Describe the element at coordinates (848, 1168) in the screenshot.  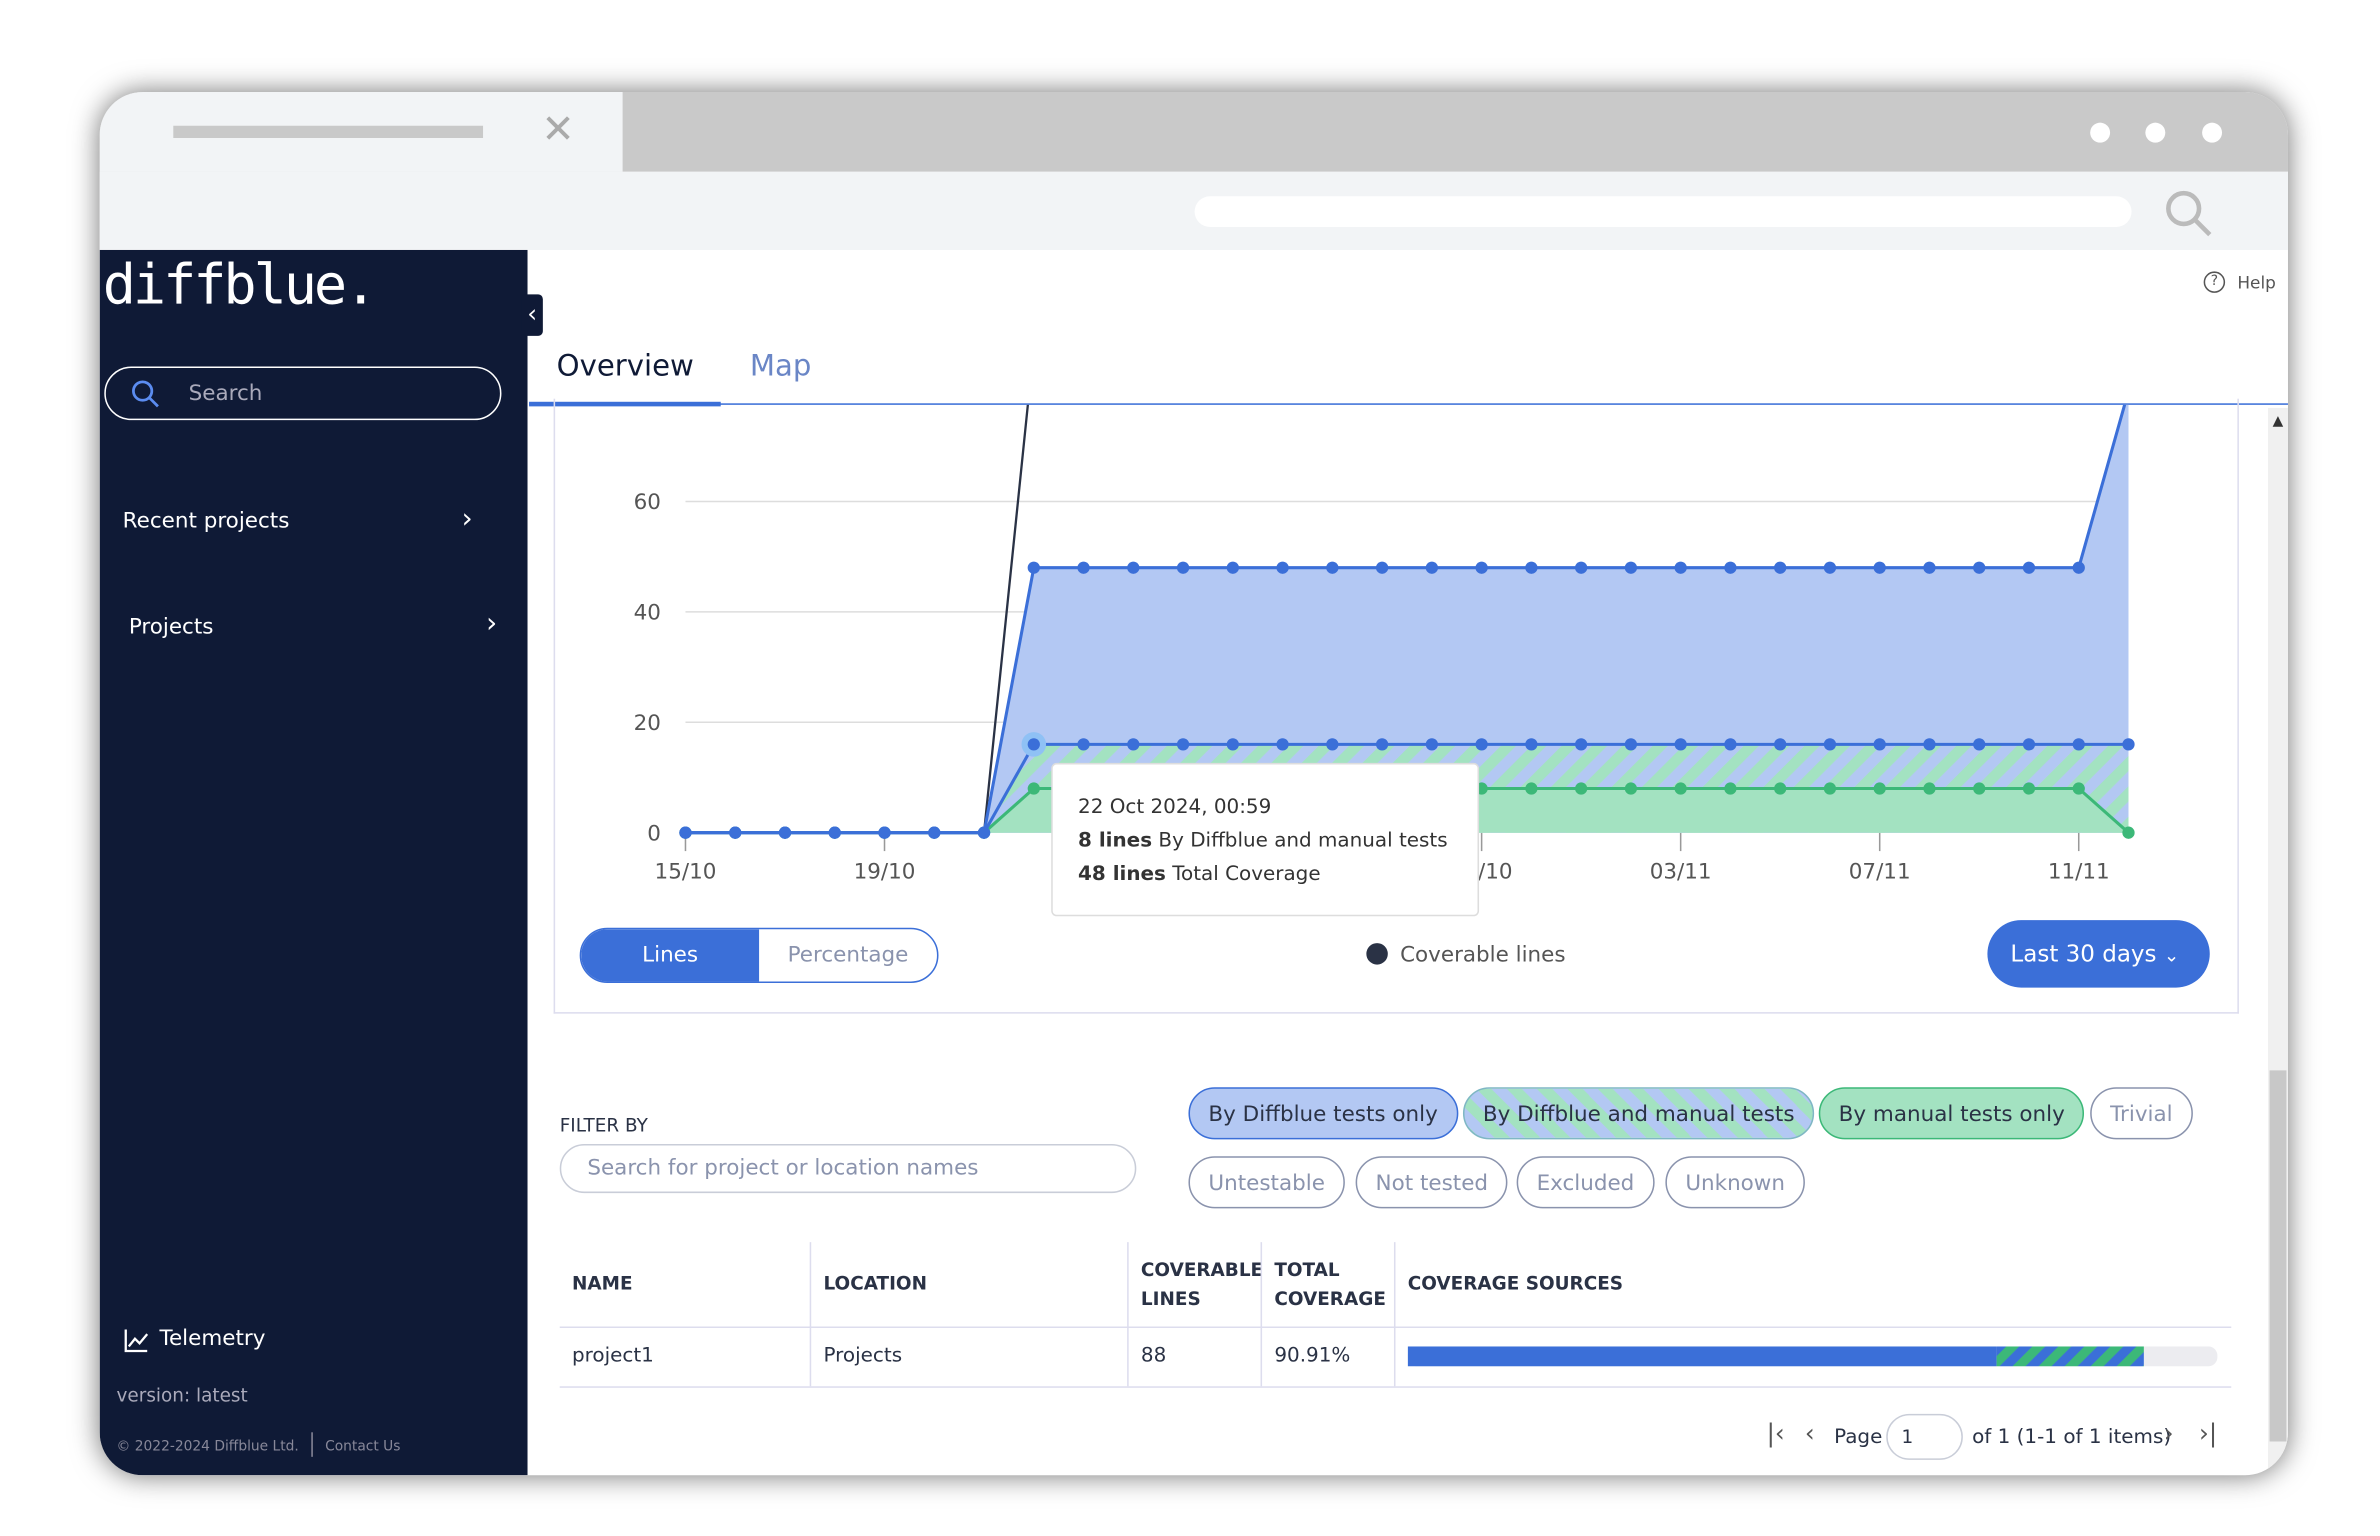
I see `filter-input: Search for project or location names` at that location.